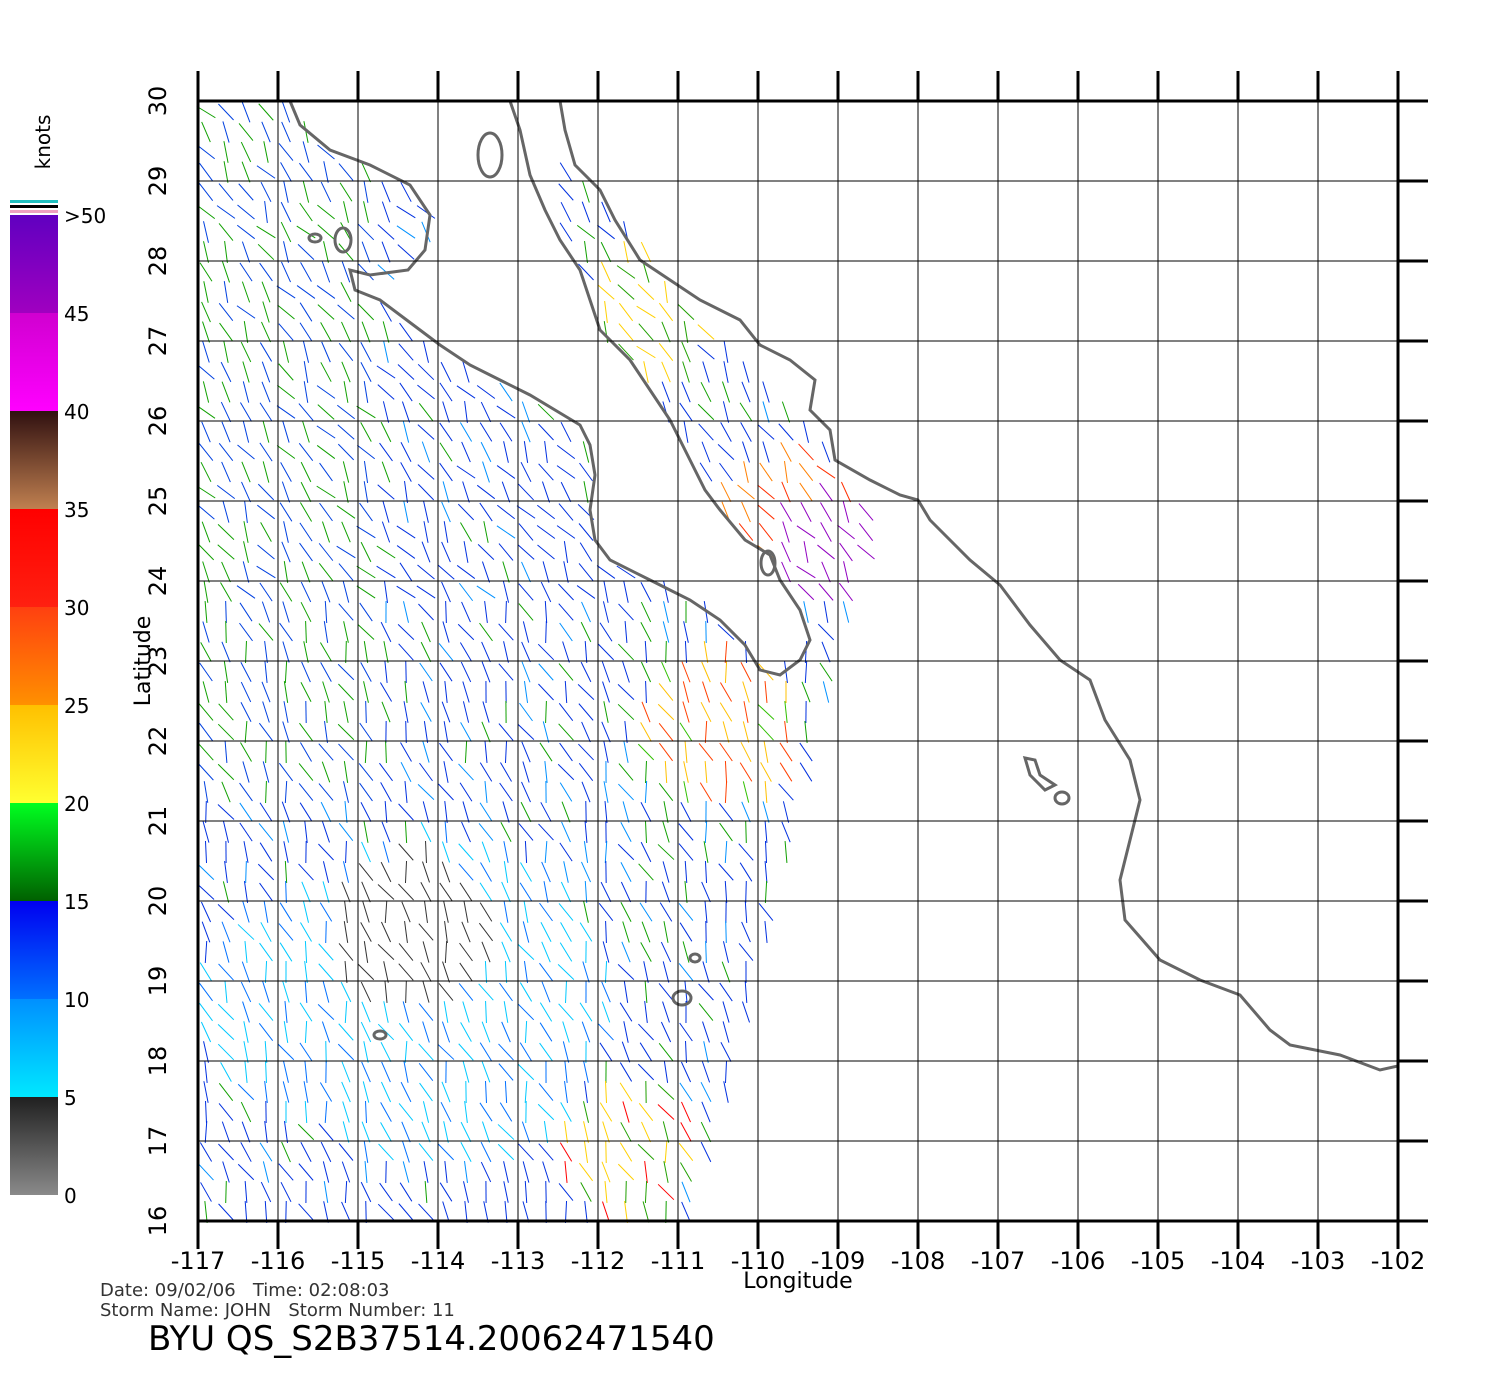  Describe the element at coordinates (76, 1000) in the screenshot. I see `colorbar-tick-label: 10` at that location.